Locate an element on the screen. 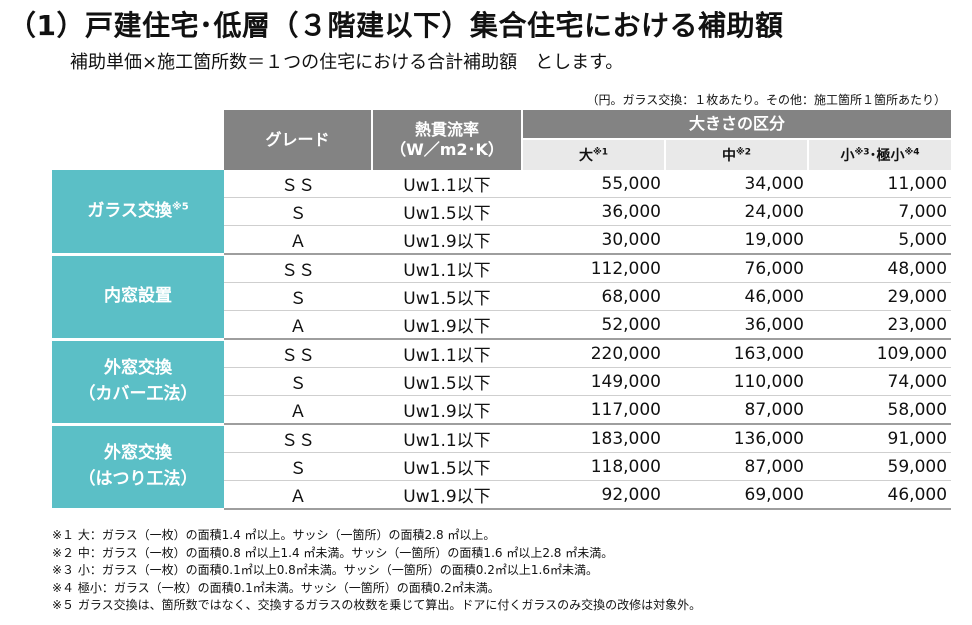  category-cell: 外窓交換 （カバー工法） is located at coordinates (138, 382).